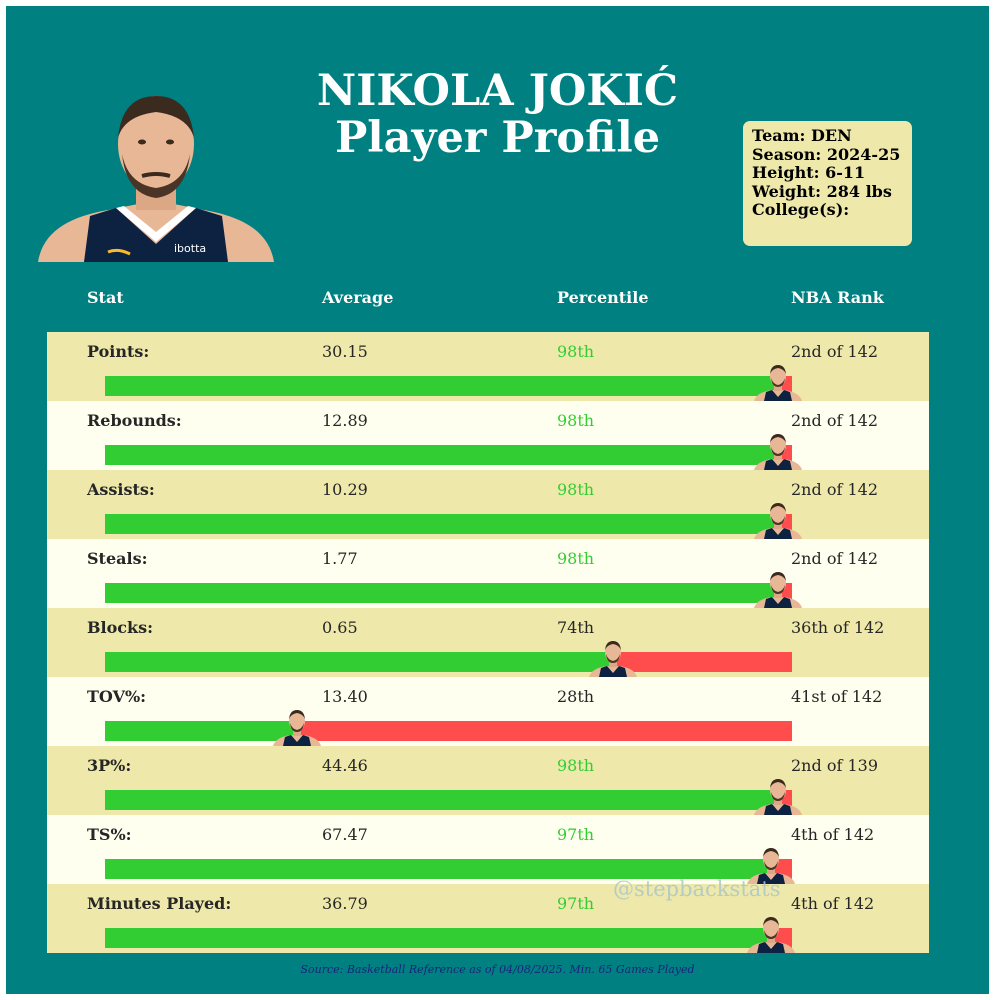  I want to click on player-name: NIKOLA JOKIĆ, so click(497, 91).